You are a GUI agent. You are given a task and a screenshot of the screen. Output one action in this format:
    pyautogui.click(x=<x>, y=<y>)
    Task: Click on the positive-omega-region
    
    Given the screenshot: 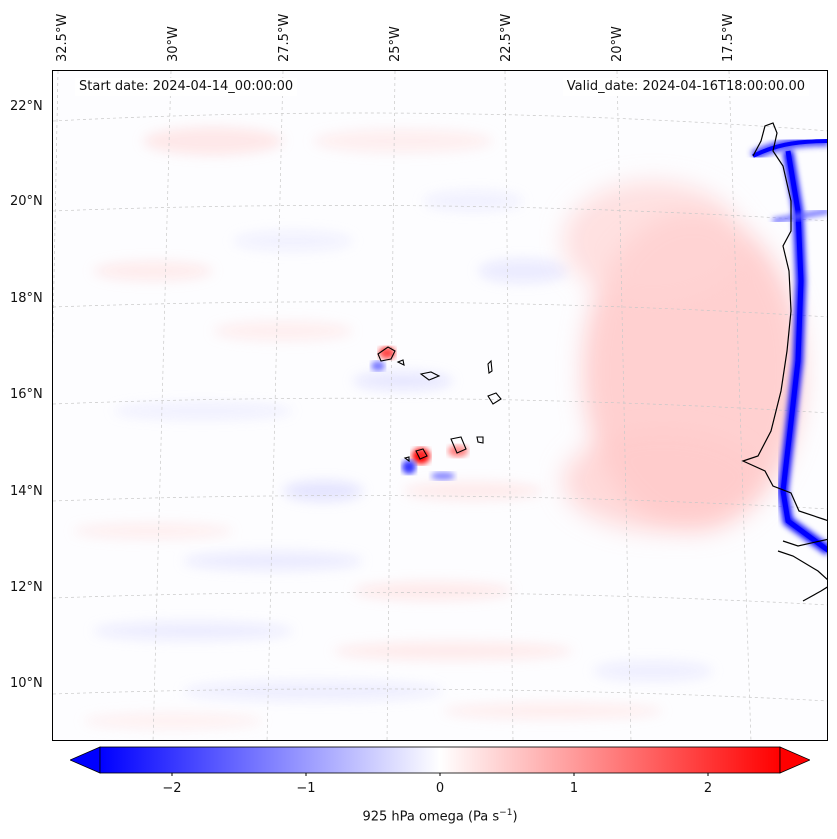 What is the action you would take?
    pyautogui.click(x=683, y=356)
    